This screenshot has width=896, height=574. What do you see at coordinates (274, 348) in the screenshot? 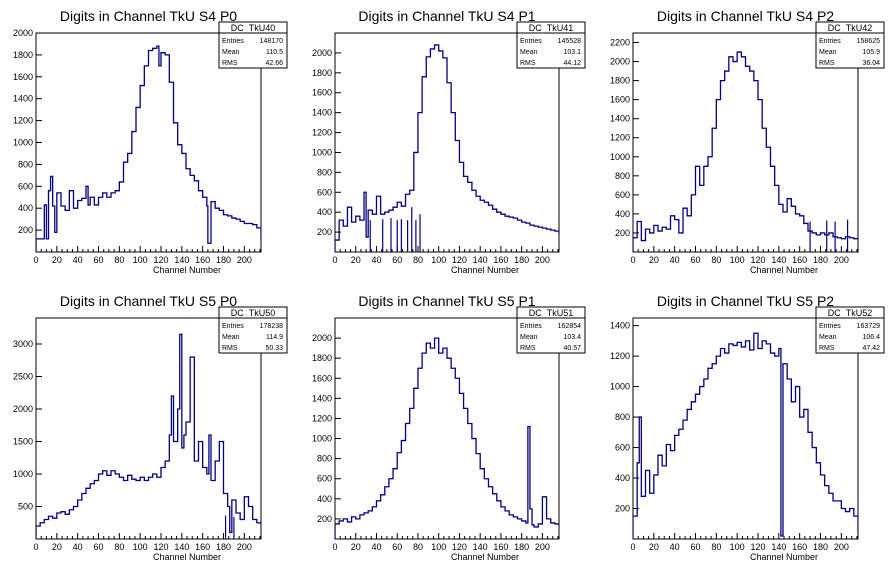
I see `stats-value: 50.33` at bounding box center [274, 348].